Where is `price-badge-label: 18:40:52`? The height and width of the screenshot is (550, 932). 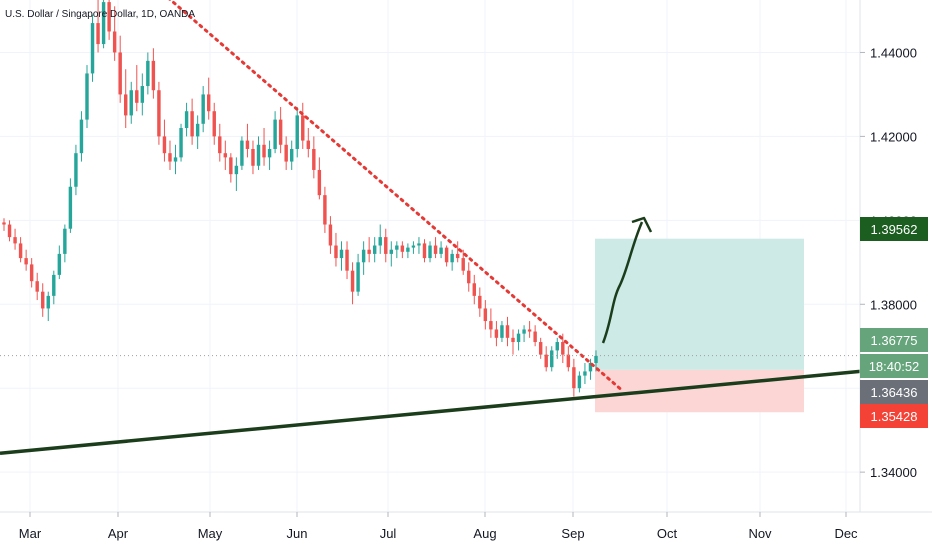 price-badge-label: 18:40:52 is located at coordinates (894, 366).